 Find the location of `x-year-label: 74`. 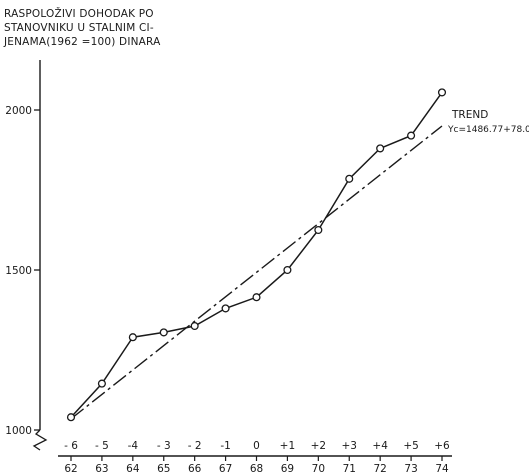

x-year-label: 74 is located at coordinates (442, 468).